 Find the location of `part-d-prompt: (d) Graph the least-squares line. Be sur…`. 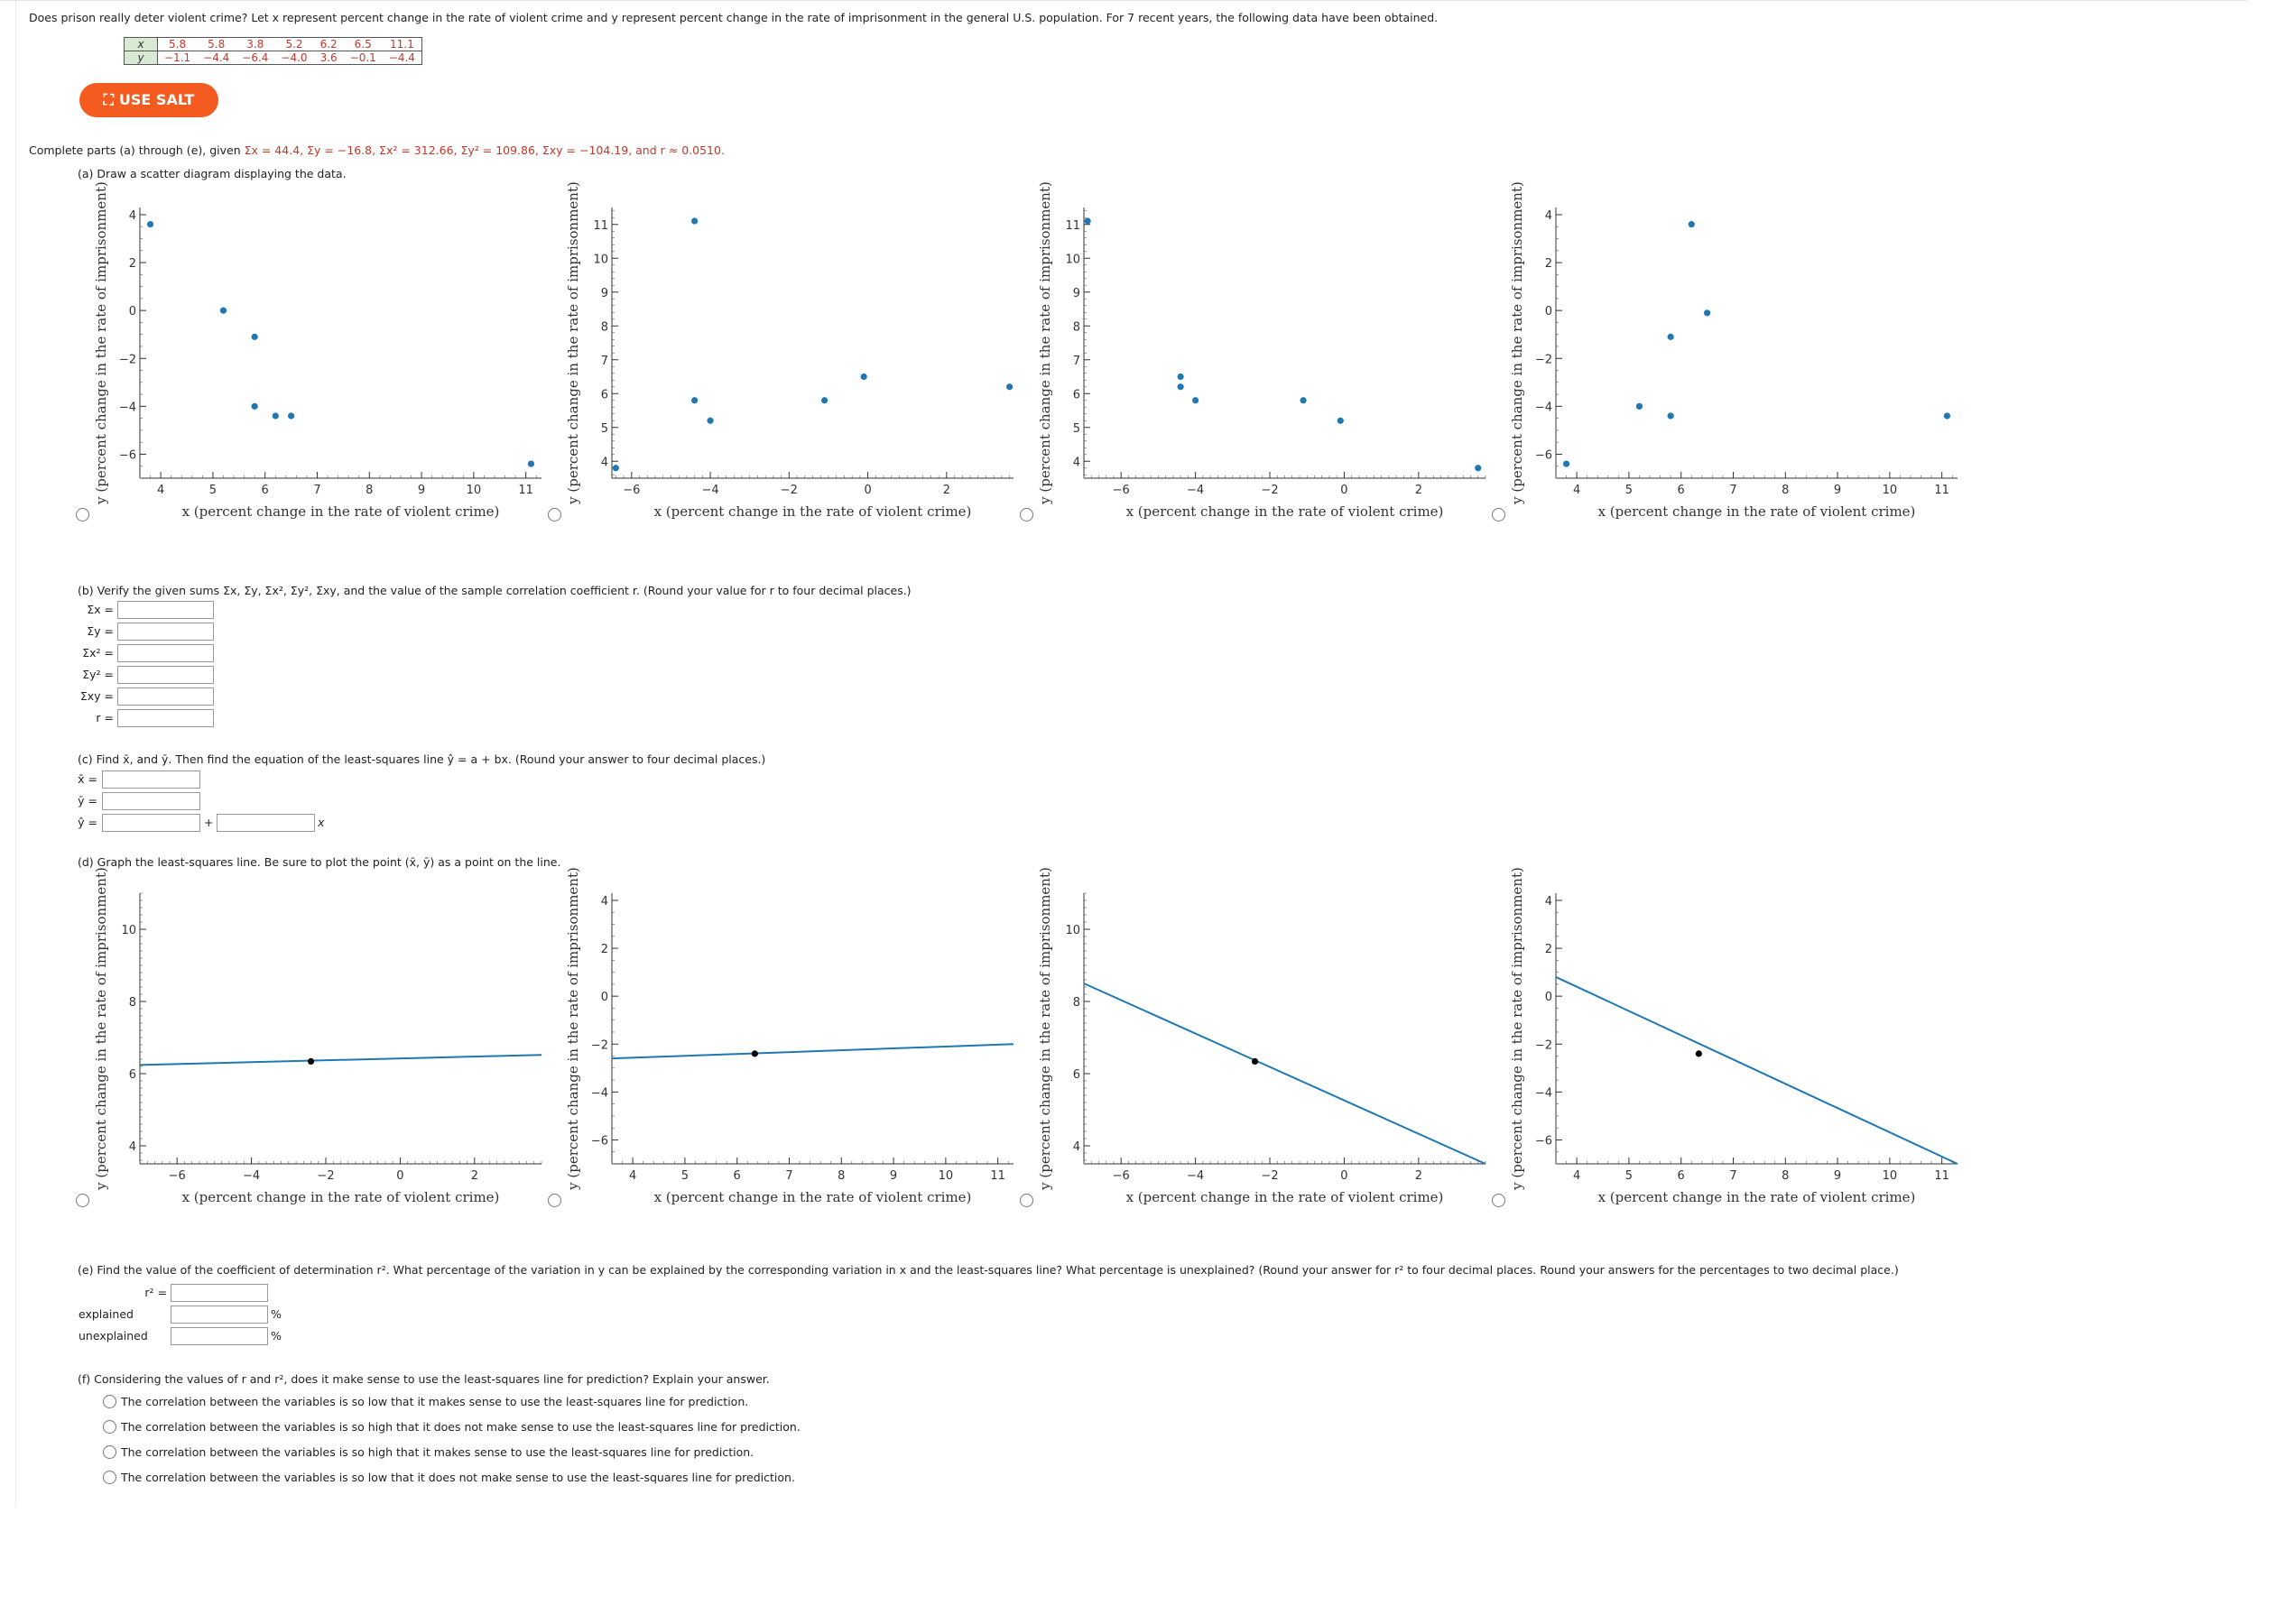

part-d-prompt: (d) Graph the least-squares line. Be sur… is located at coordinates (319, 862).